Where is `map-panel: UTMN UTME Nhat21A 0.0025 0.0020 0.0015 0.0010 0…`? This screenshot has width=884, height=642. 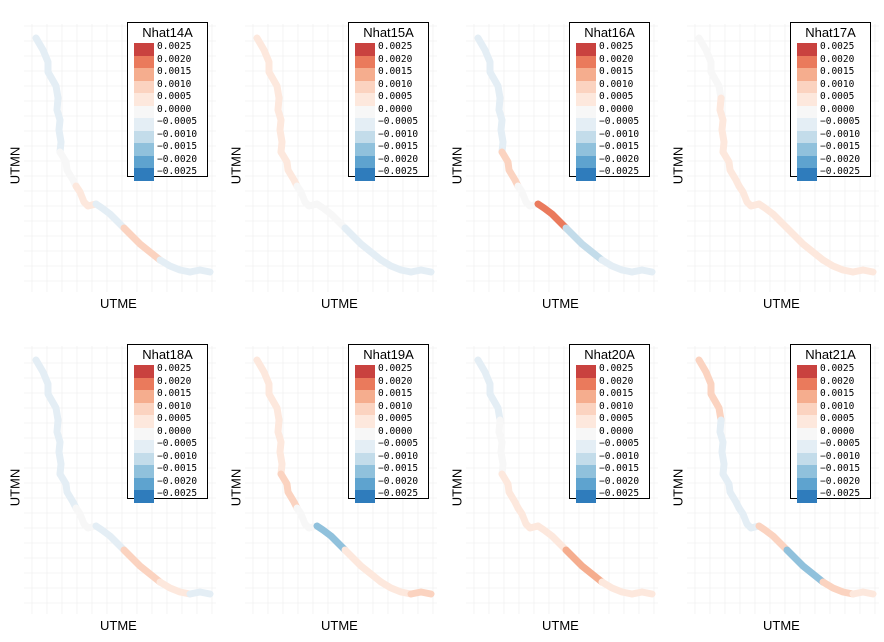
map-panel: UTMN UTME Nhat21A 0.0025 0.0020 0.0015 0.0010 0… is located at coordinates (773, 482).